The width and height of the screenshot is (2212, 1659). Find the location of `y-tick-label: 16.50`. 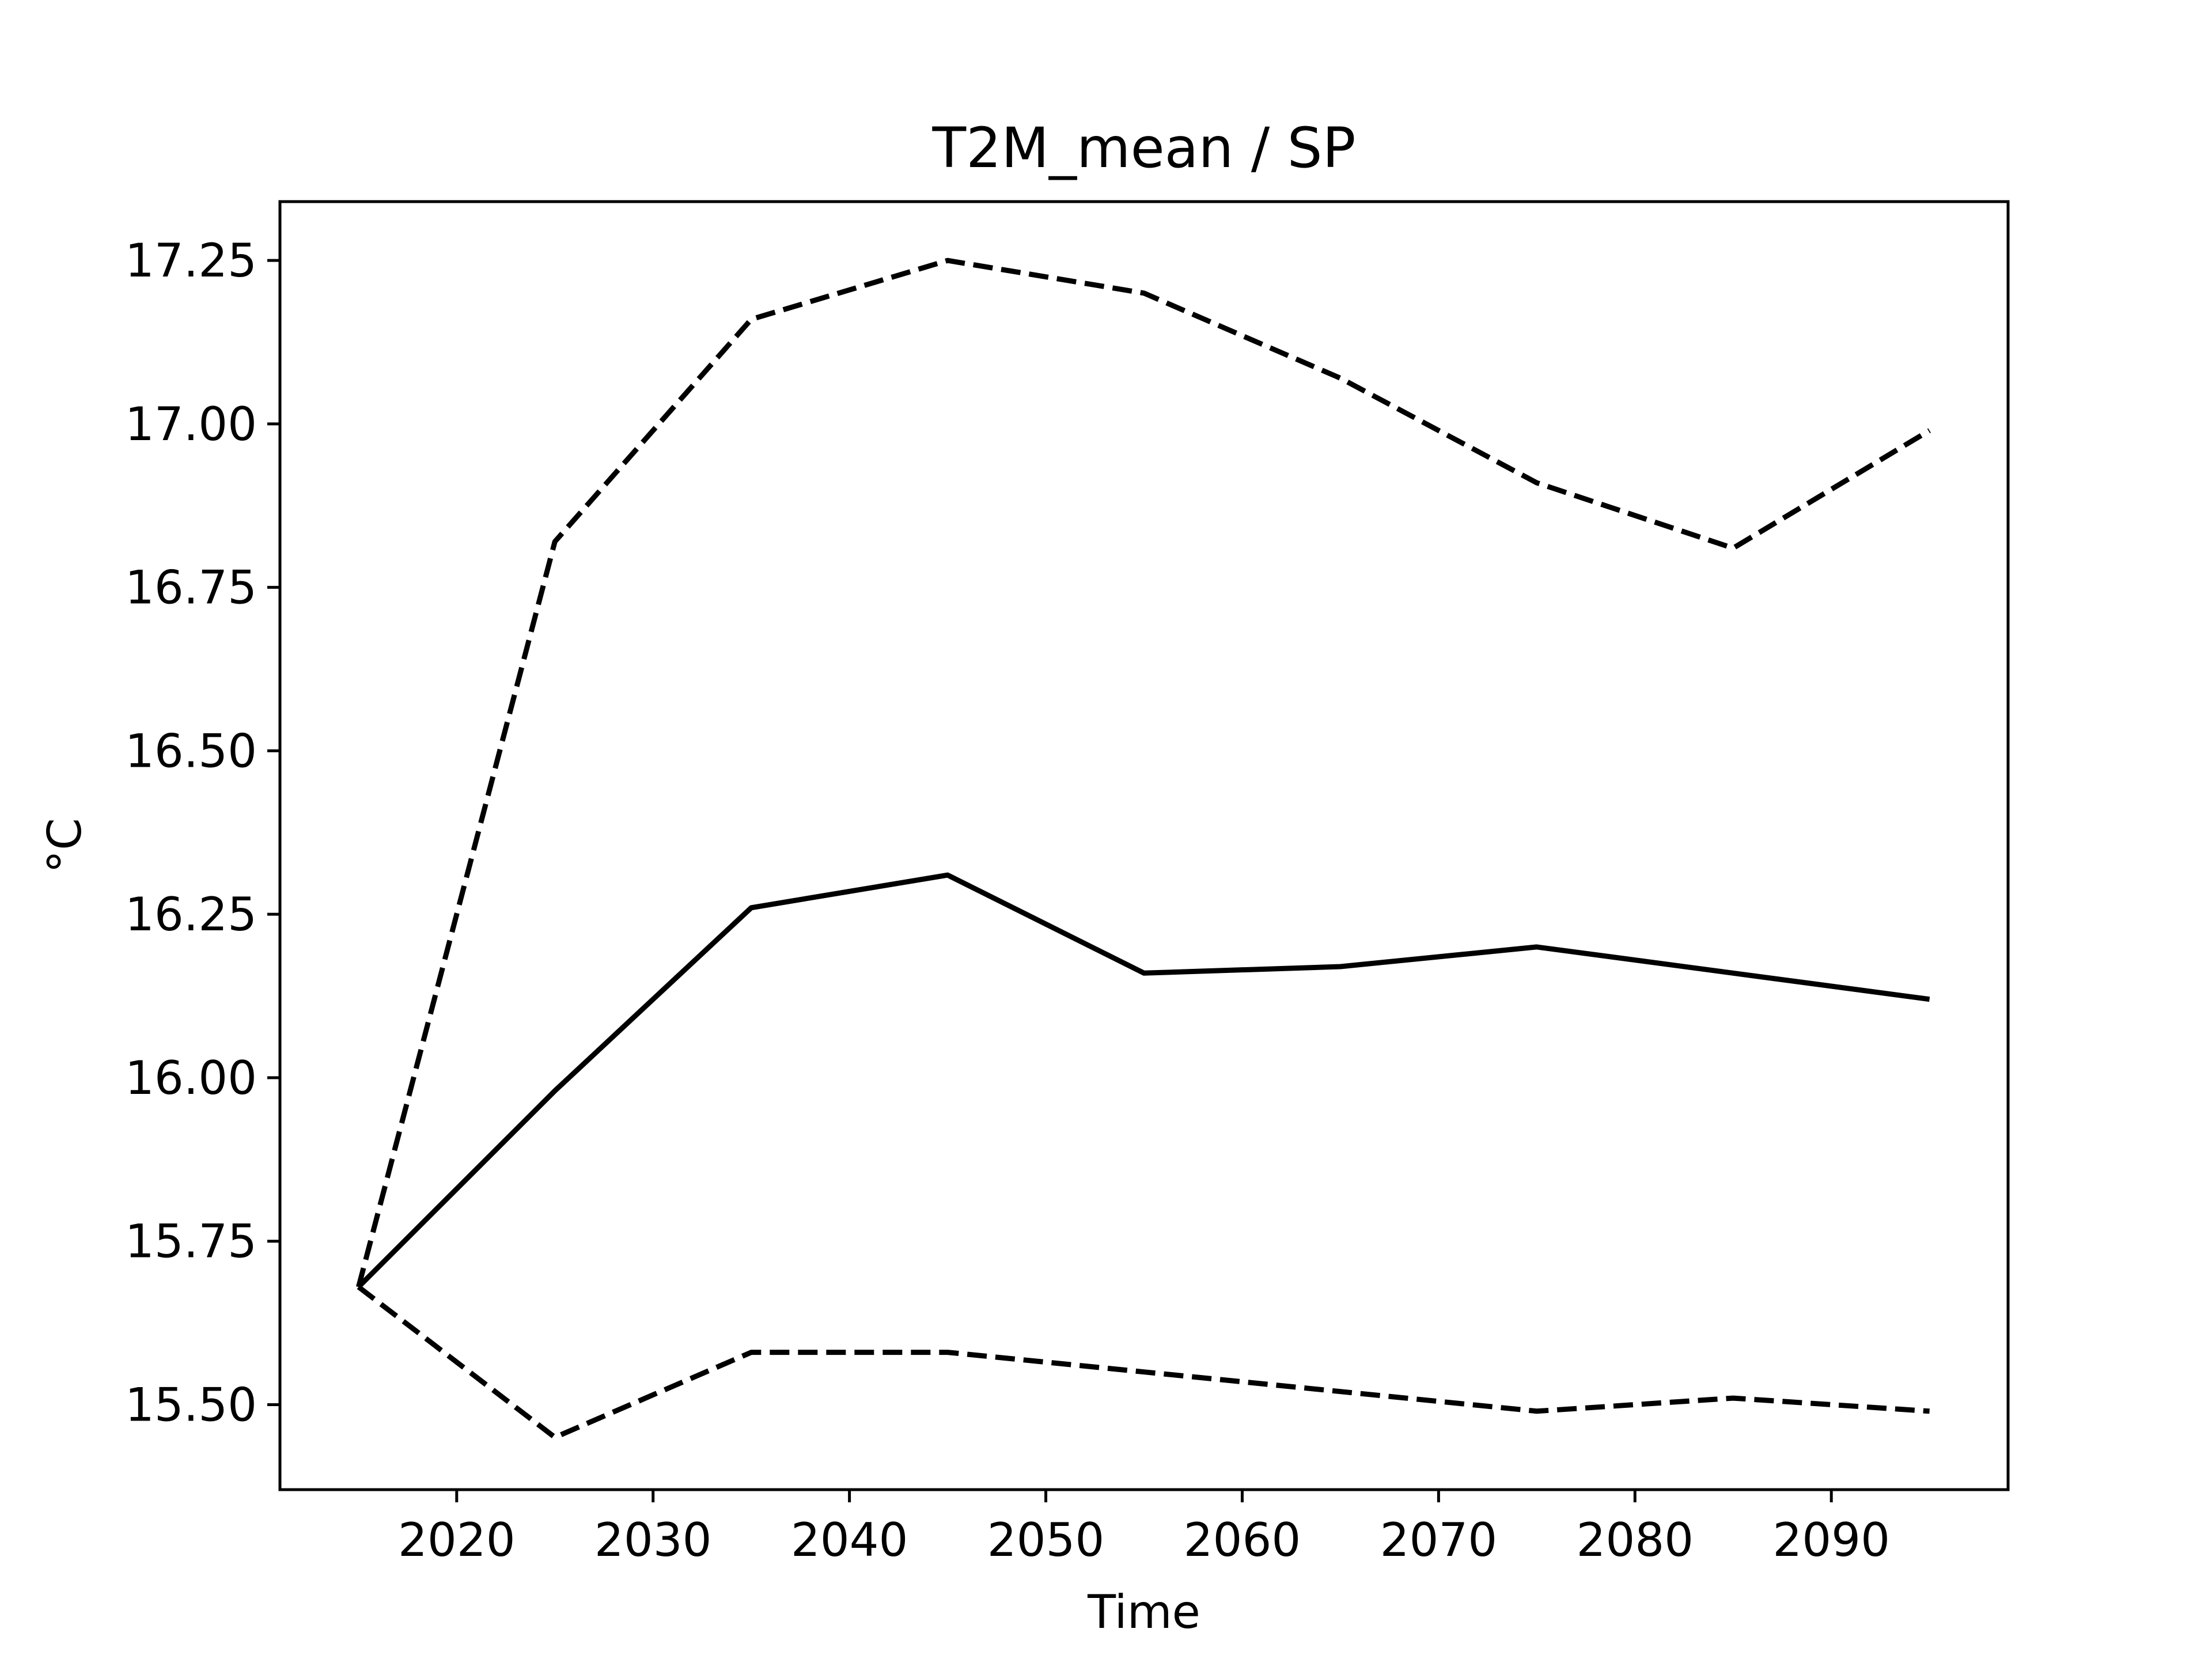

y-tick-label: 16.50 is located at coordinates (191, 751).